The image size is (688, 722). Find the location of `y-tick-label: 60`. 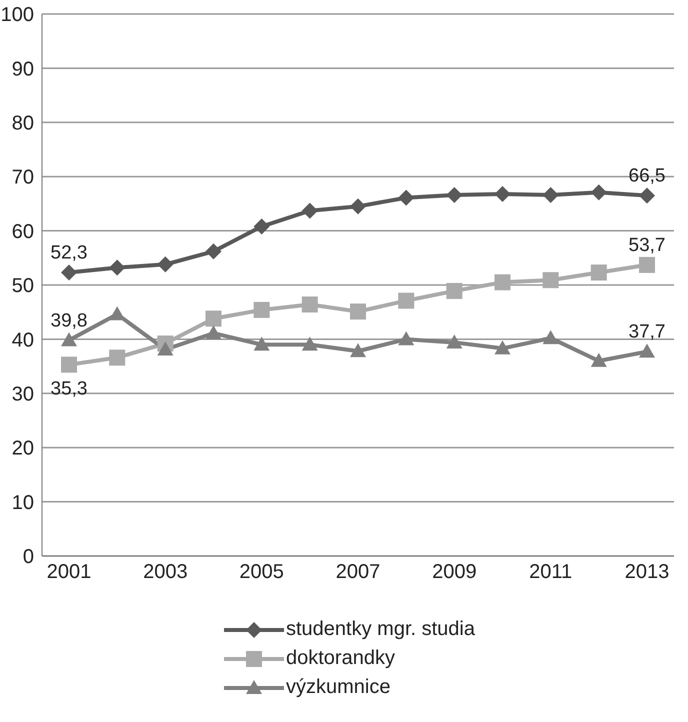

y-tick-label: 60 is located at coordinates (23, 231).